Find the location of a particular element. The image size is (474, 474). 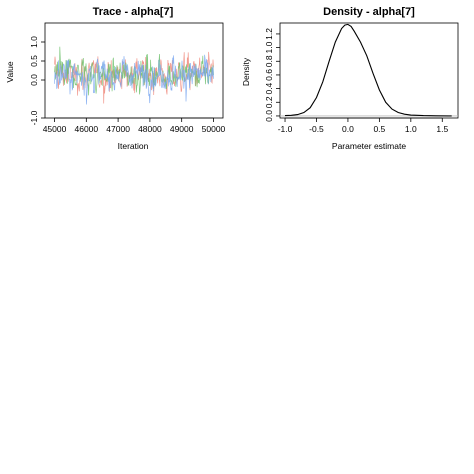

trace-x-tick-label: 46000 is located at coordinates (87, 129).